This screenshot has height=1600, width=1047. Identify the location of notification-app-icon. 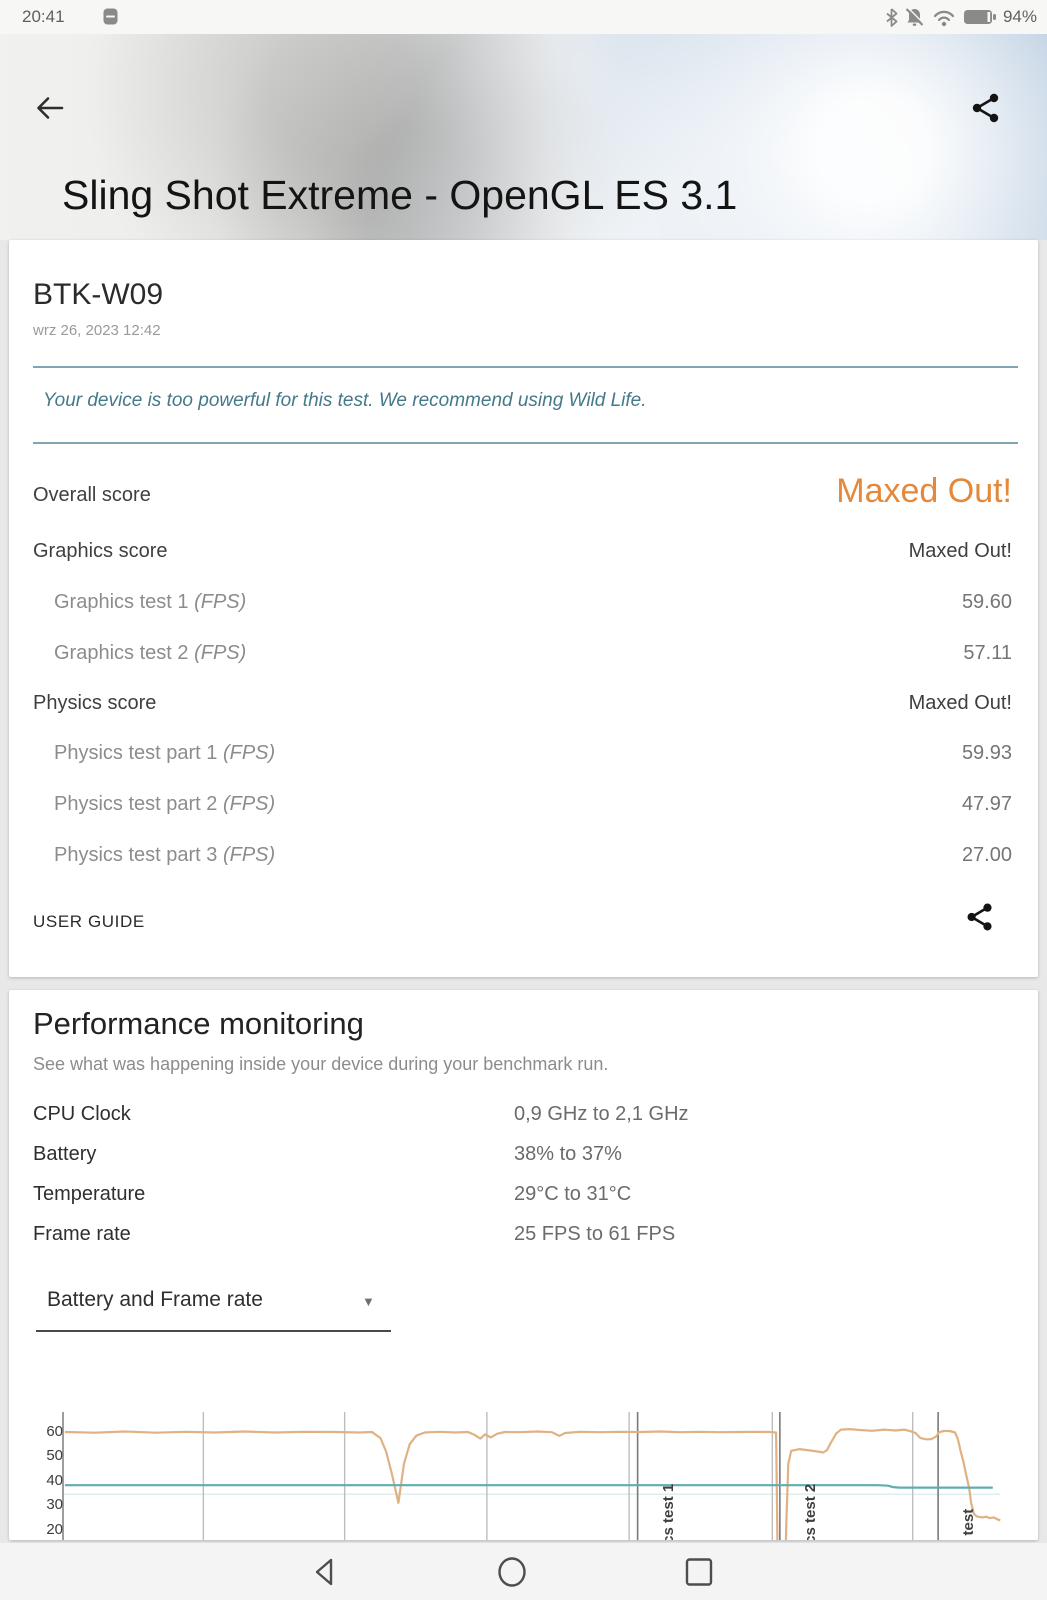
(110, 19).